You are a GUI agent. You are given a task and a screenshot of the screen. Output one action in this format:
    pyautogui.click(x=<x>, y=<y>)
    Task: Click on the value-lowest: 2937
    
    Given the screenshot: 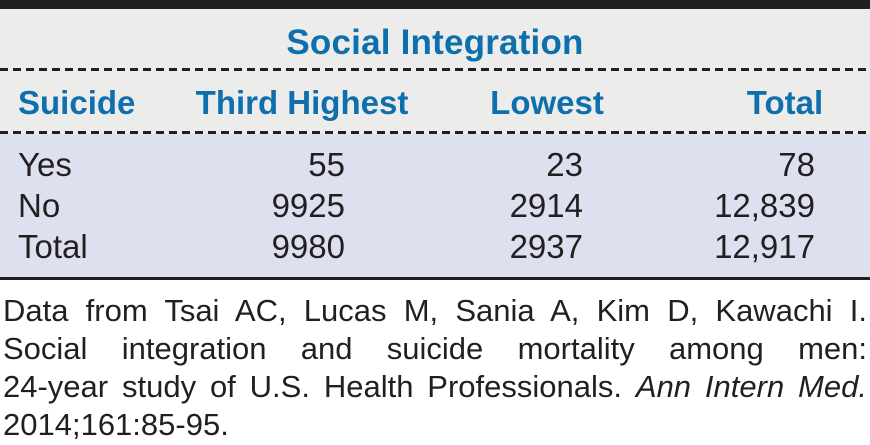 What is the action you would take?
    pyautogui.click(x=546, y=246)
    